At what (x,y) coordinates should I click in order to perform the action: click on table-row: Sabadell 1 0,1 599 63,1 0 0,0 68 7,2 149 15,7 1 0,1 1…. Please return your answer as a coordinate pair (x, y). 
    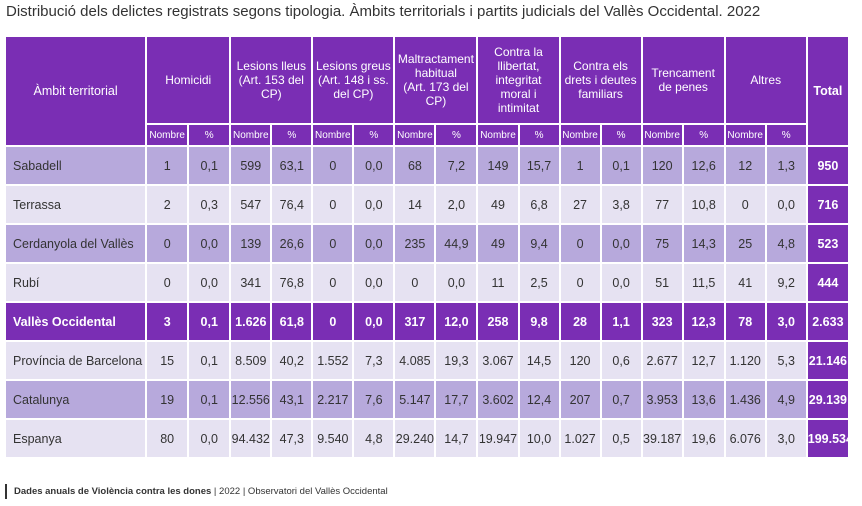
    Looking at the image, I should click on (427, 165).